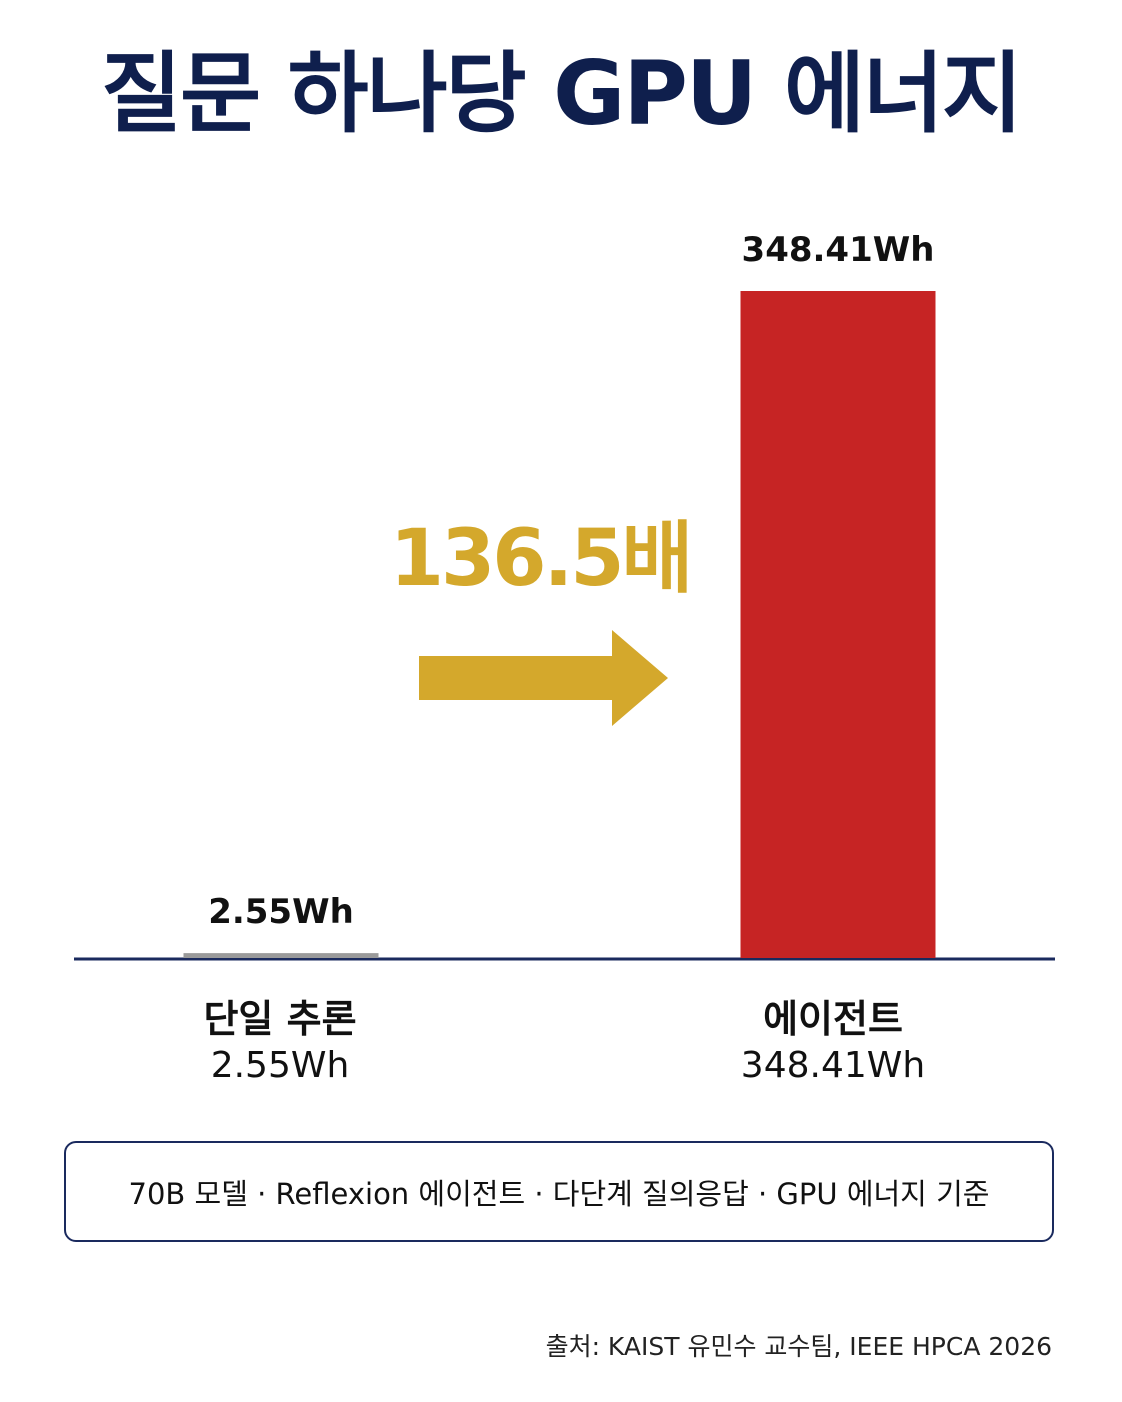 This screenshot has height=1402, width=1122. Describe the element at coordinates (562, 93) in the screenshot. I see `chart-title: 질문 하나당 GPU 에너지` at that location.